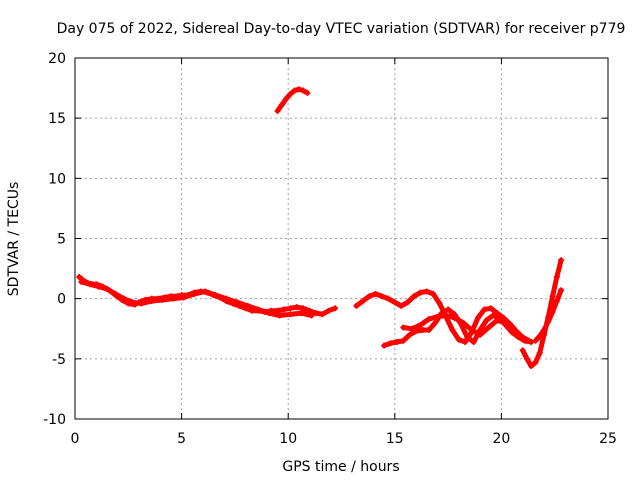  Describe the element at coordinates (395, 439) in the screenshot. I see `x-tick-label: 15` at that location.